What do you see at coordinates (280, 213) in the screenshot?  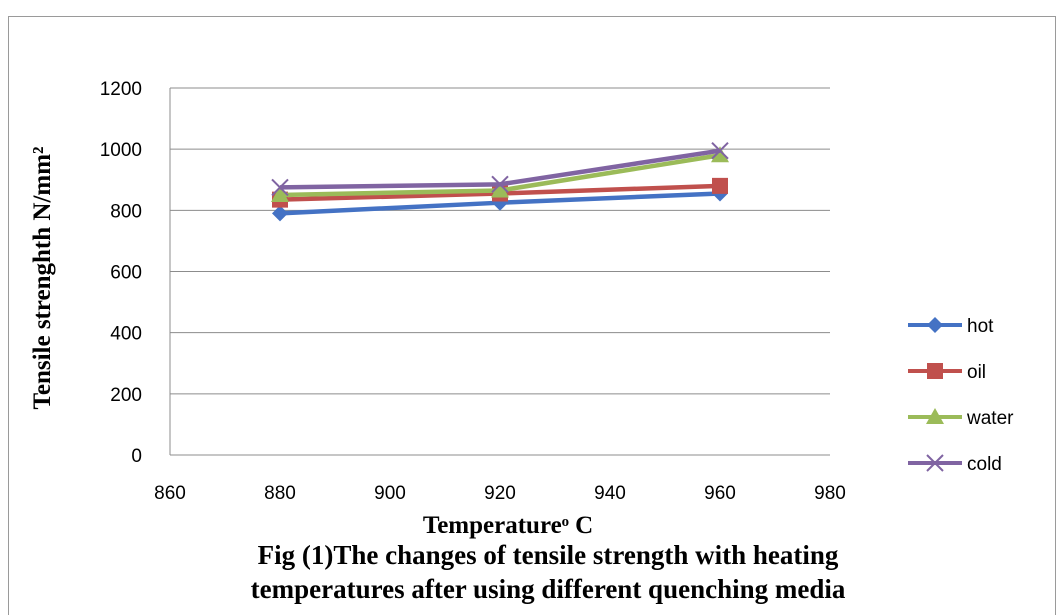 I see `data-point-hot` at bounding box center [280, 213].